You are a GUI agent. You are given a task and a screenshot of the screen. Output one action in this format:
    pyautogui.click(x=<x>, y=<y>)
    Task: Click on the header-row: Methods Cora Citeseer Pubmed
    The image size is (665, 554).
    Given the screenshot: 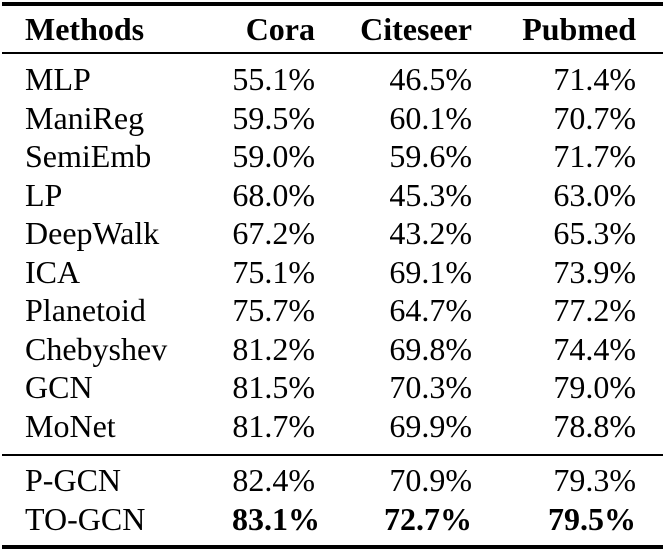 What is the action you would take?
    pyautogui.click(x=332, y=29)
    